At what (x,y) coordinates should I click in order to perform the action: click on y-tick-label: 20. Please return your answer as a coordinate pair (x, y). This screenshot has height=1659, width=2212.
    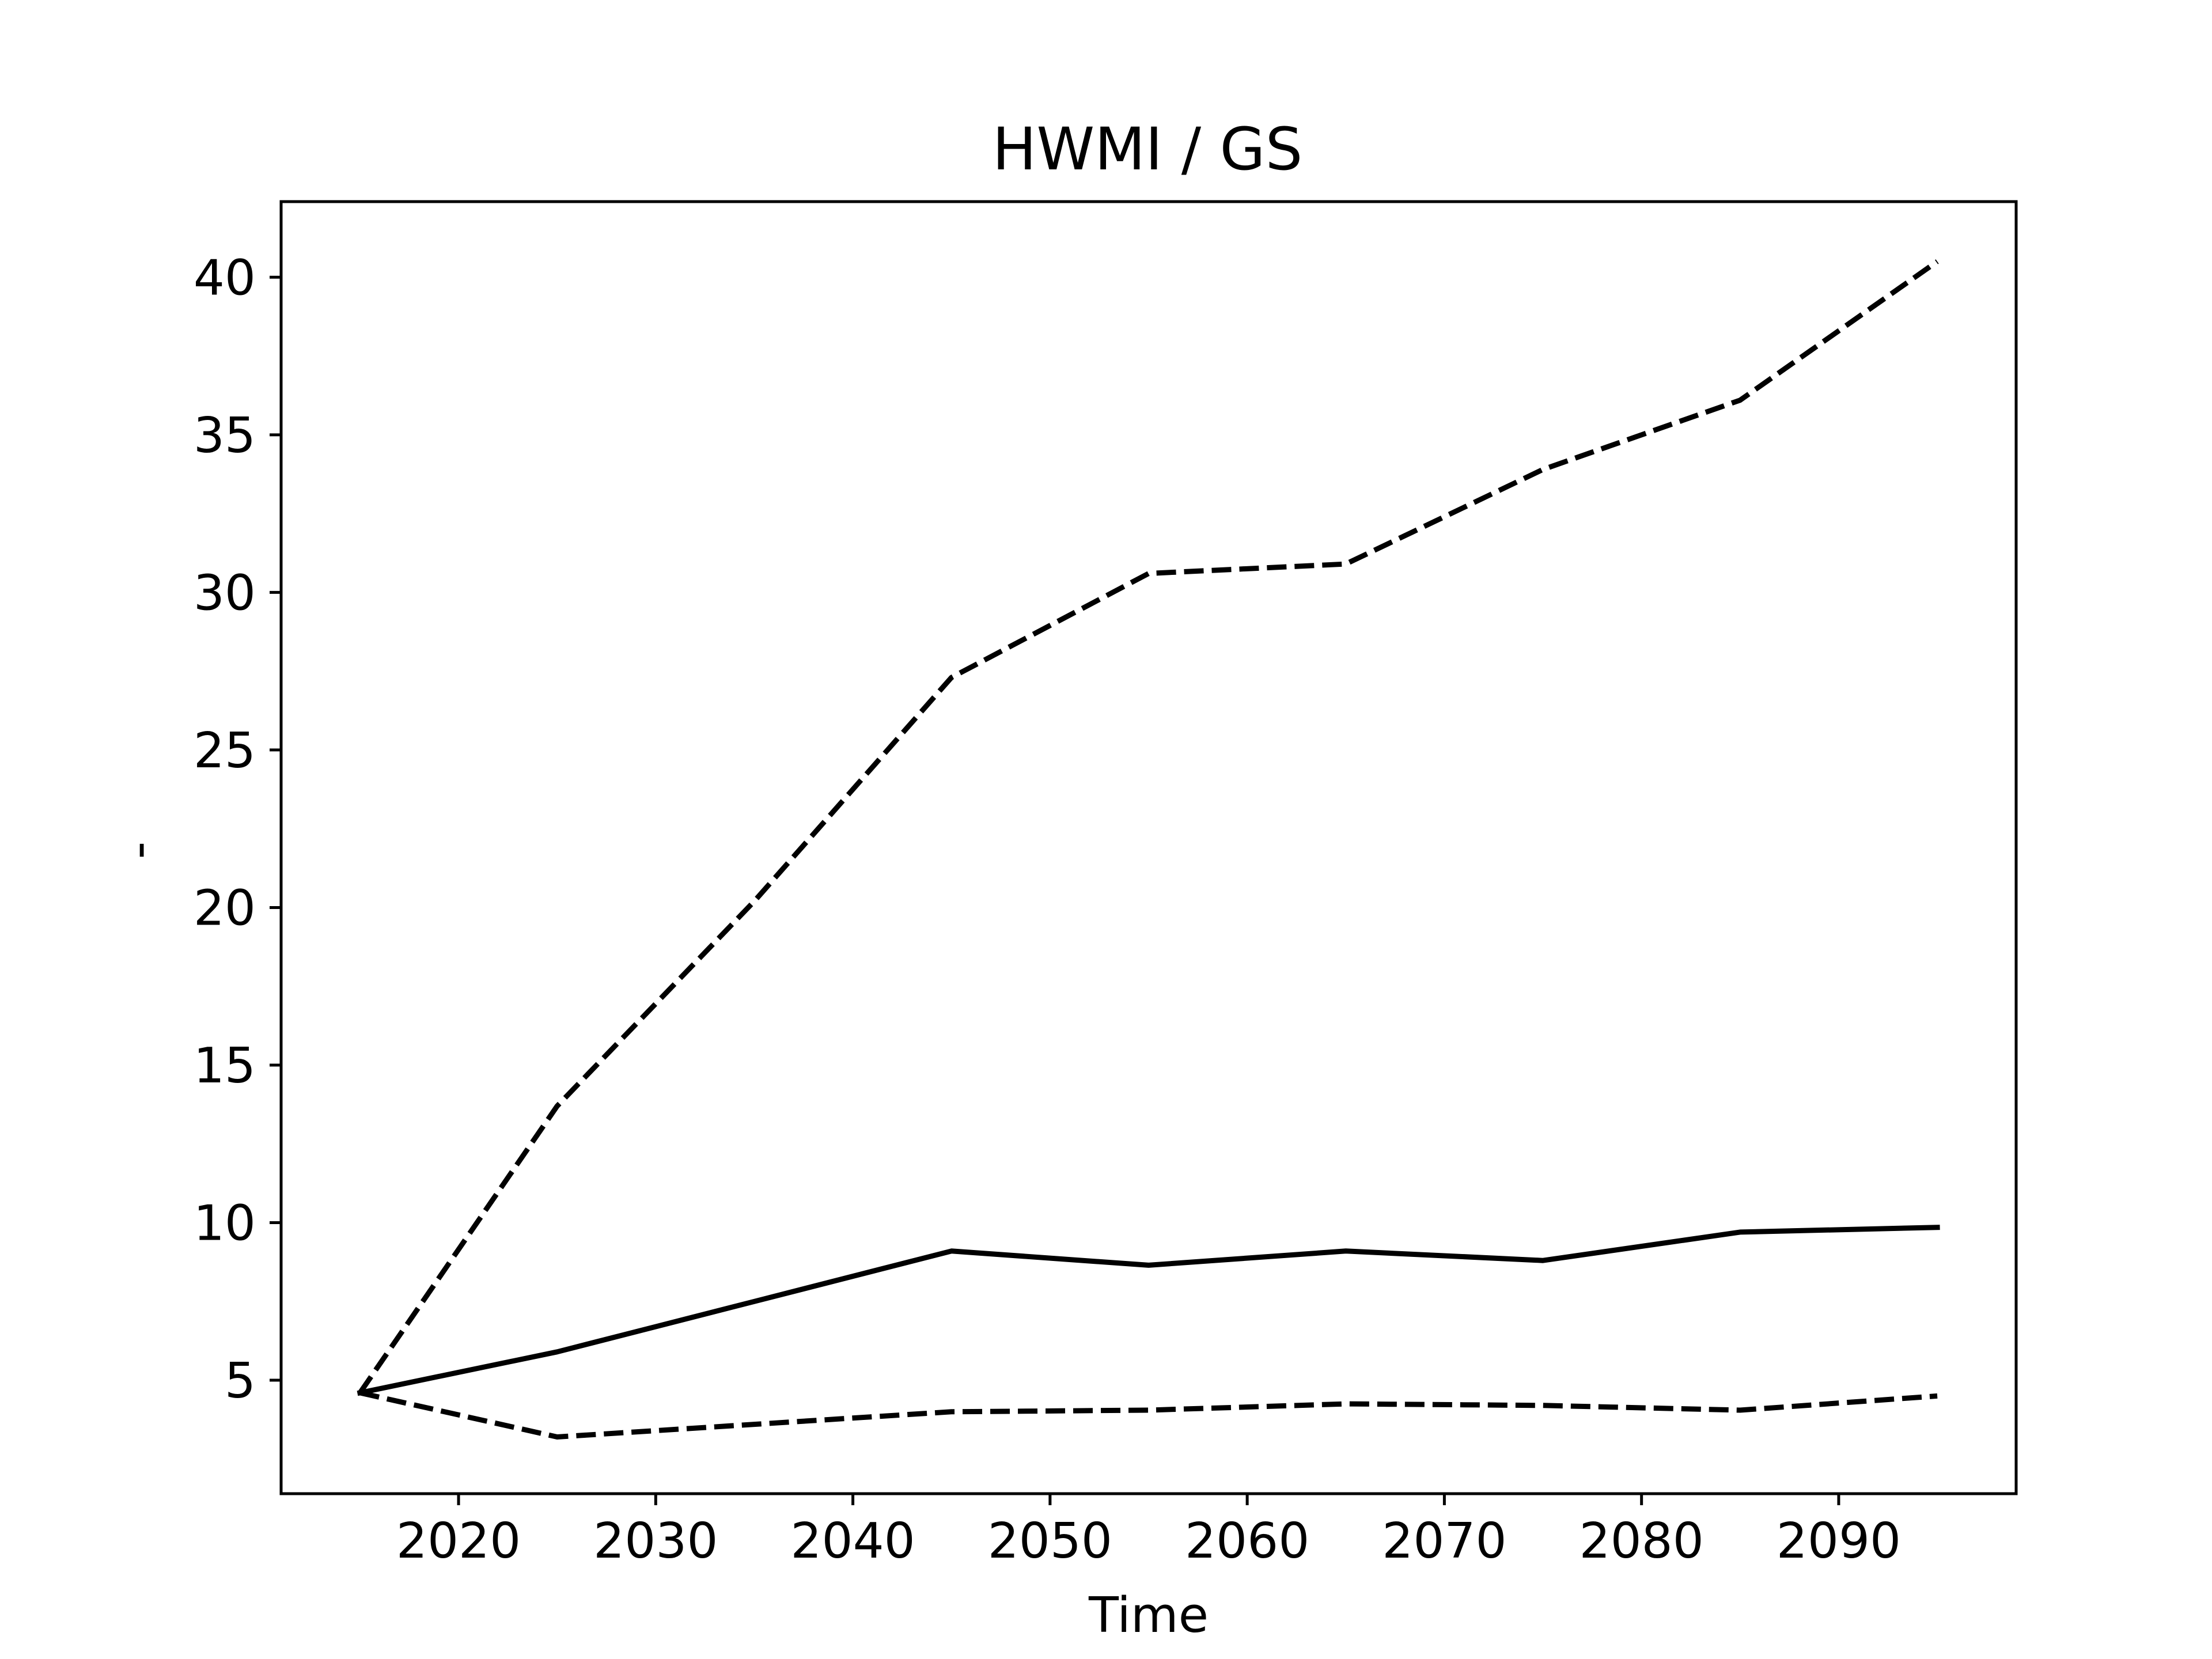
    Looking at the image, I should click on (225, 908).